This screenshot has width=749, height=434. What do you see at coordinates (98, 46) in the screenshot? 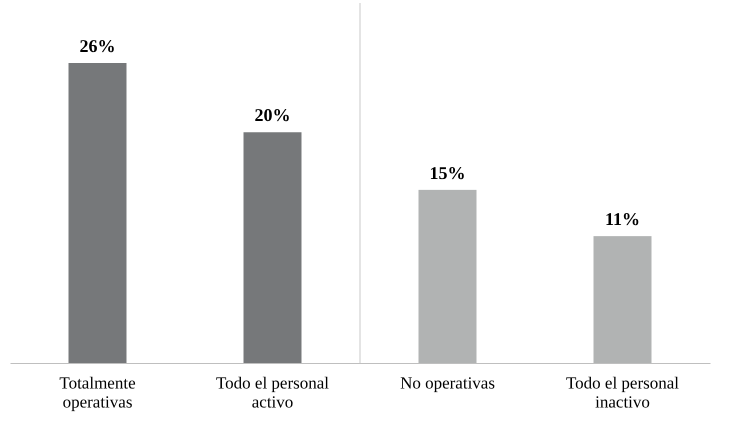
I see `data-label: 26%` at bounding box center [98, 46].